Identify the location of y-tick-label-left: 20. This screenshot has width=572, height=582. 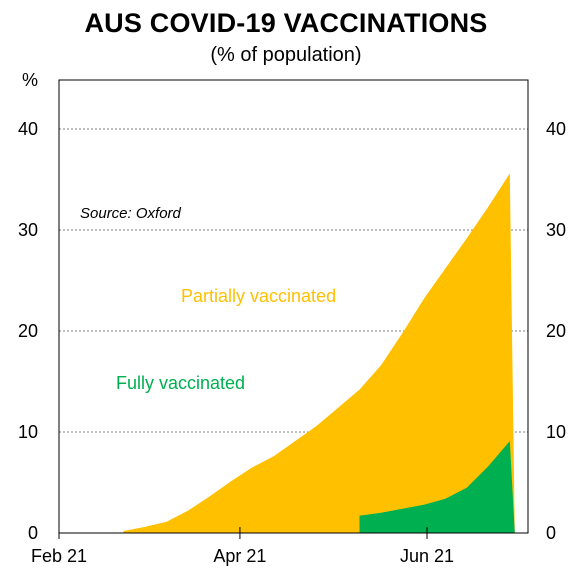
(28, 331).